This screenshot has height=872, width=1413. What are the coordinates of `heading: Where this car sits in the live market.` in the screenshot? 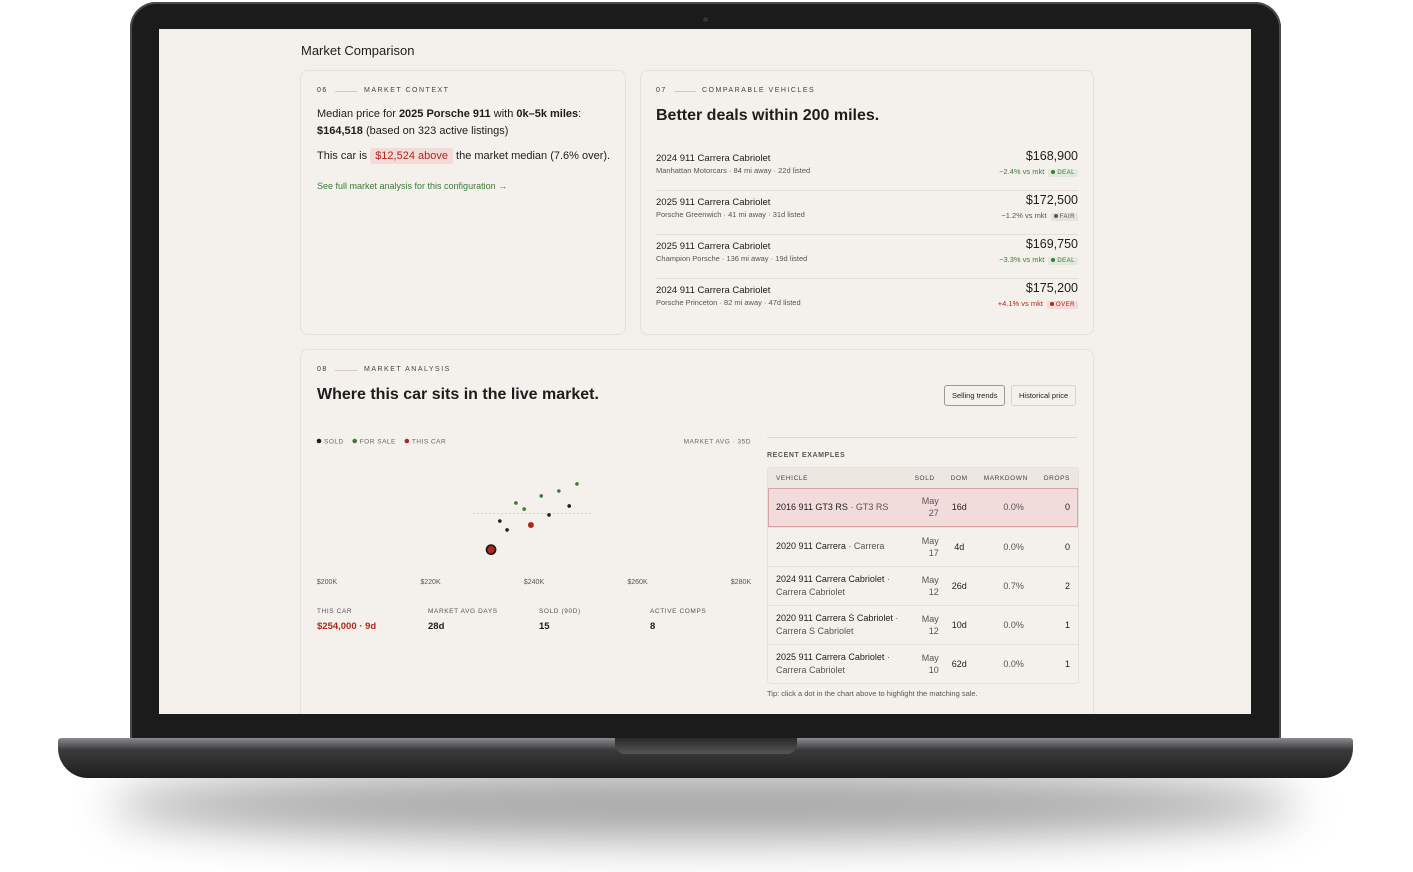 It's located at (458, 394).